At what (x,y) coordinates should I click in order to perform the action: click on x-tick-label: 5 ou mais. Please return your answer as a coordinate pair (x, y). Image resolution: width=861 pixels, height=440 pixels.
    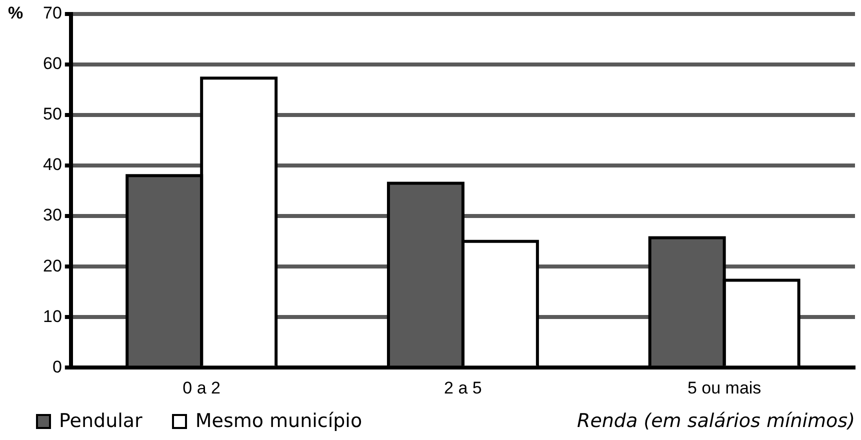
    Looking at the image, I should click on (724, 388).